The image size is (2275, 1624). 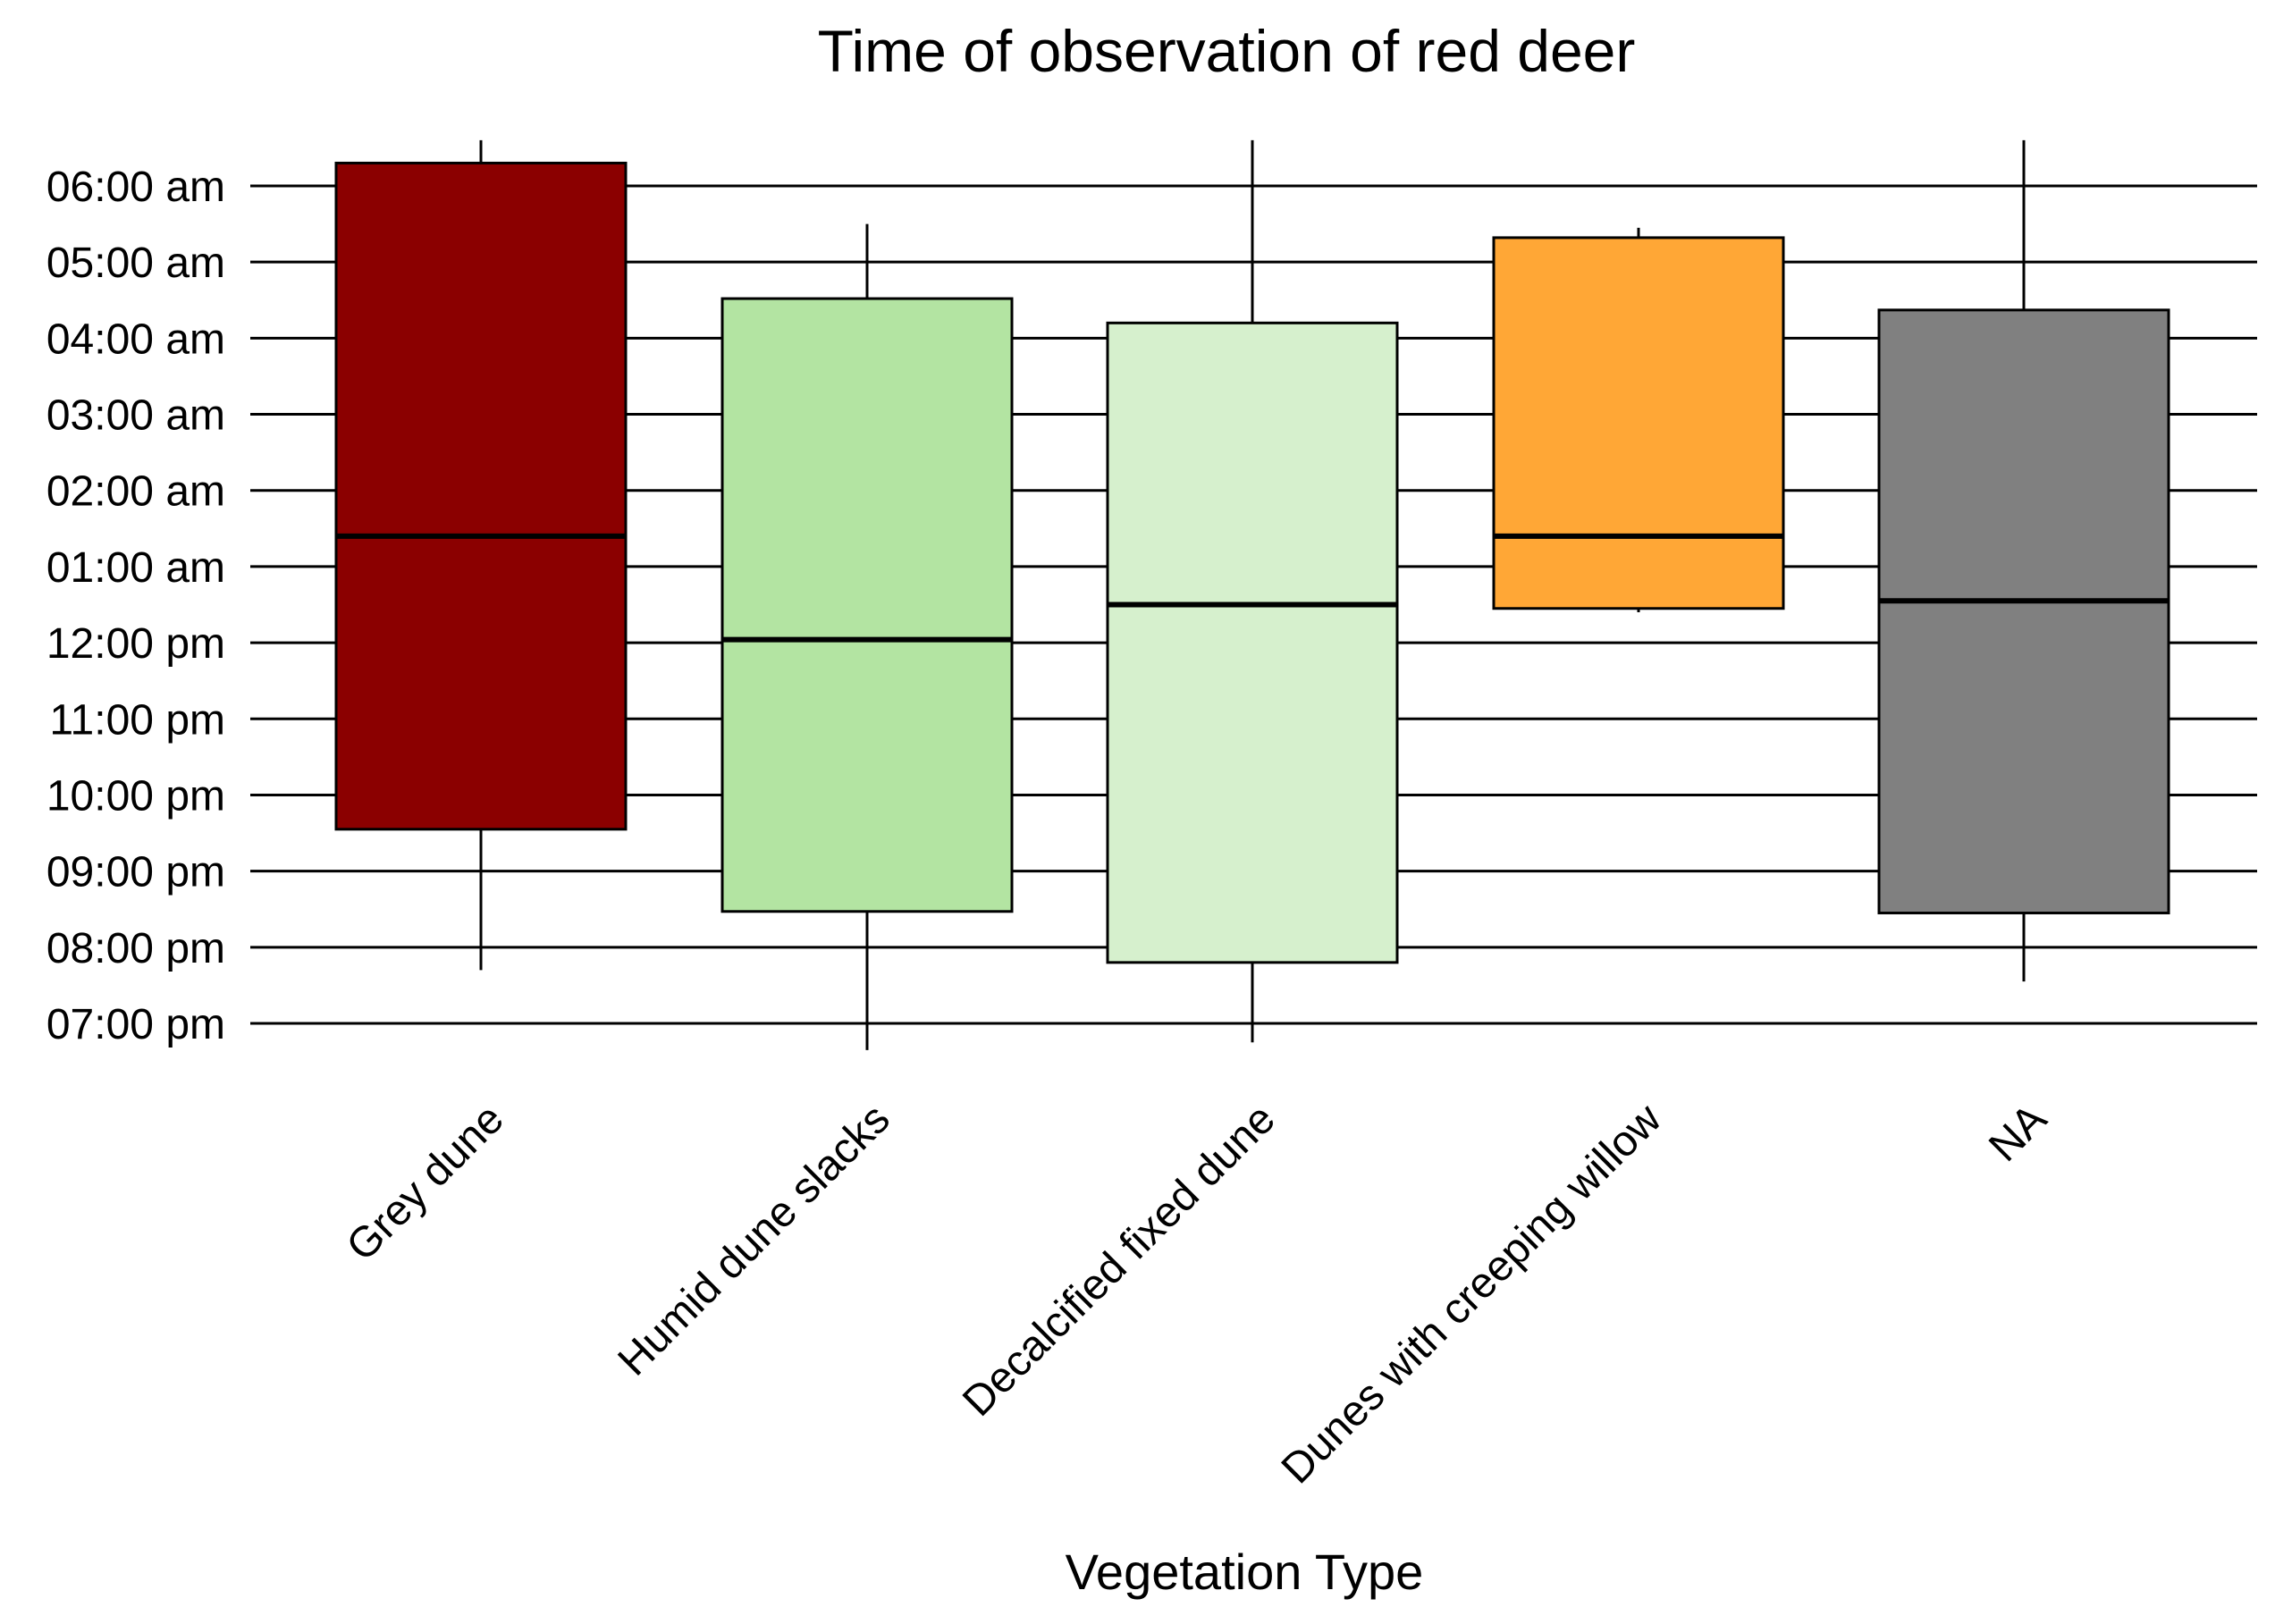 What do you see at coordinates (1472, 1294) in the screenshot?
I see `x-tick-label: Dunes with creeping willow` at bounding box center [1472, 1294].